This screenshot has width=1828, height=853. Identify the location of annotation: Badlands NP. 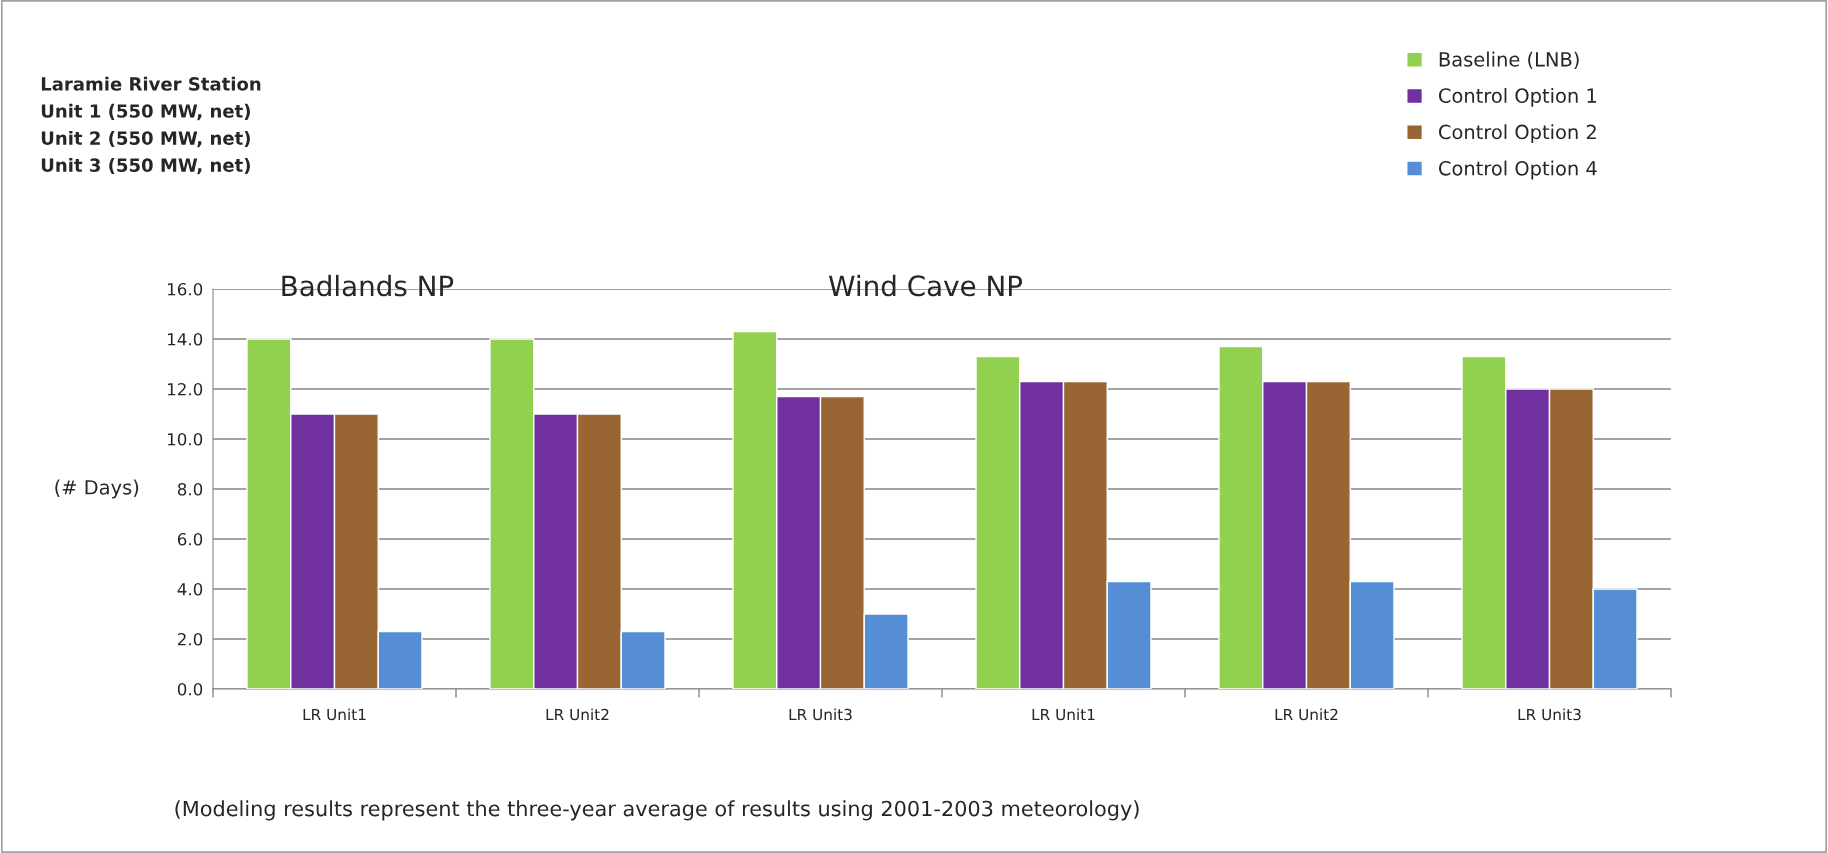
(368, 285).